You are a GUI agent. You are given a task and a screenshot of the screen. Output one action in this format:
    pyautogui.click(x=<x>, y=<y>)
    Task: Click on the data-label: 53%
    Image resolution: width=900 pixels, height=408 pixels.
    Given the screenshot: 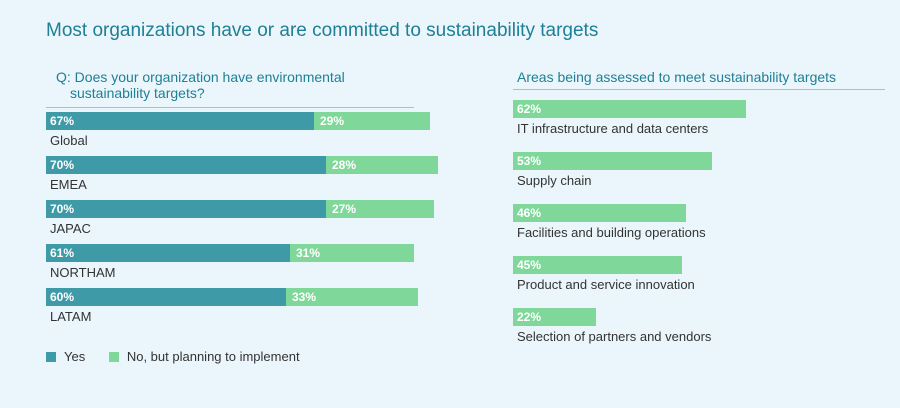 What is the action you would take?
    pyautogui.click(x=529, y=161)
    